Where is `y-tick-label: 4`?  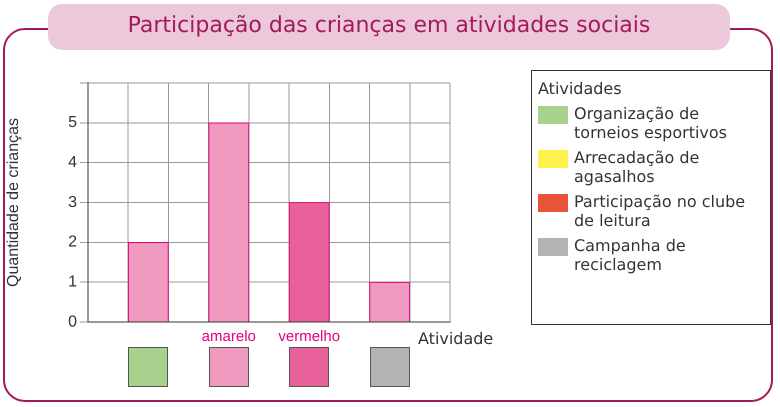 y-tick-label: 4 is located at coordinates (73, 163).